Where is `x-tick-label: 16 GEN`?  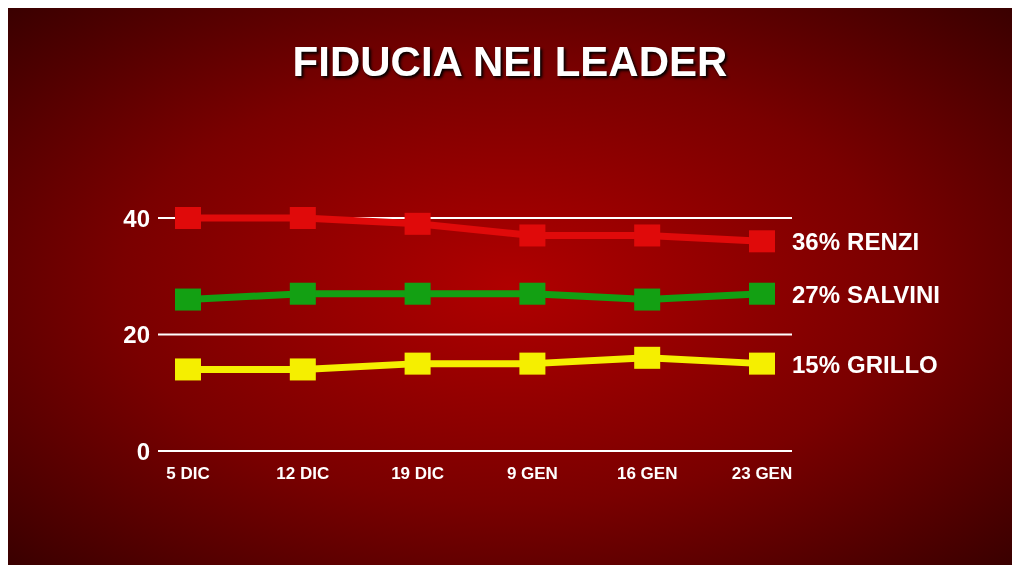 x-tick-label: 16 GEN is located at coordinates (647, 474).